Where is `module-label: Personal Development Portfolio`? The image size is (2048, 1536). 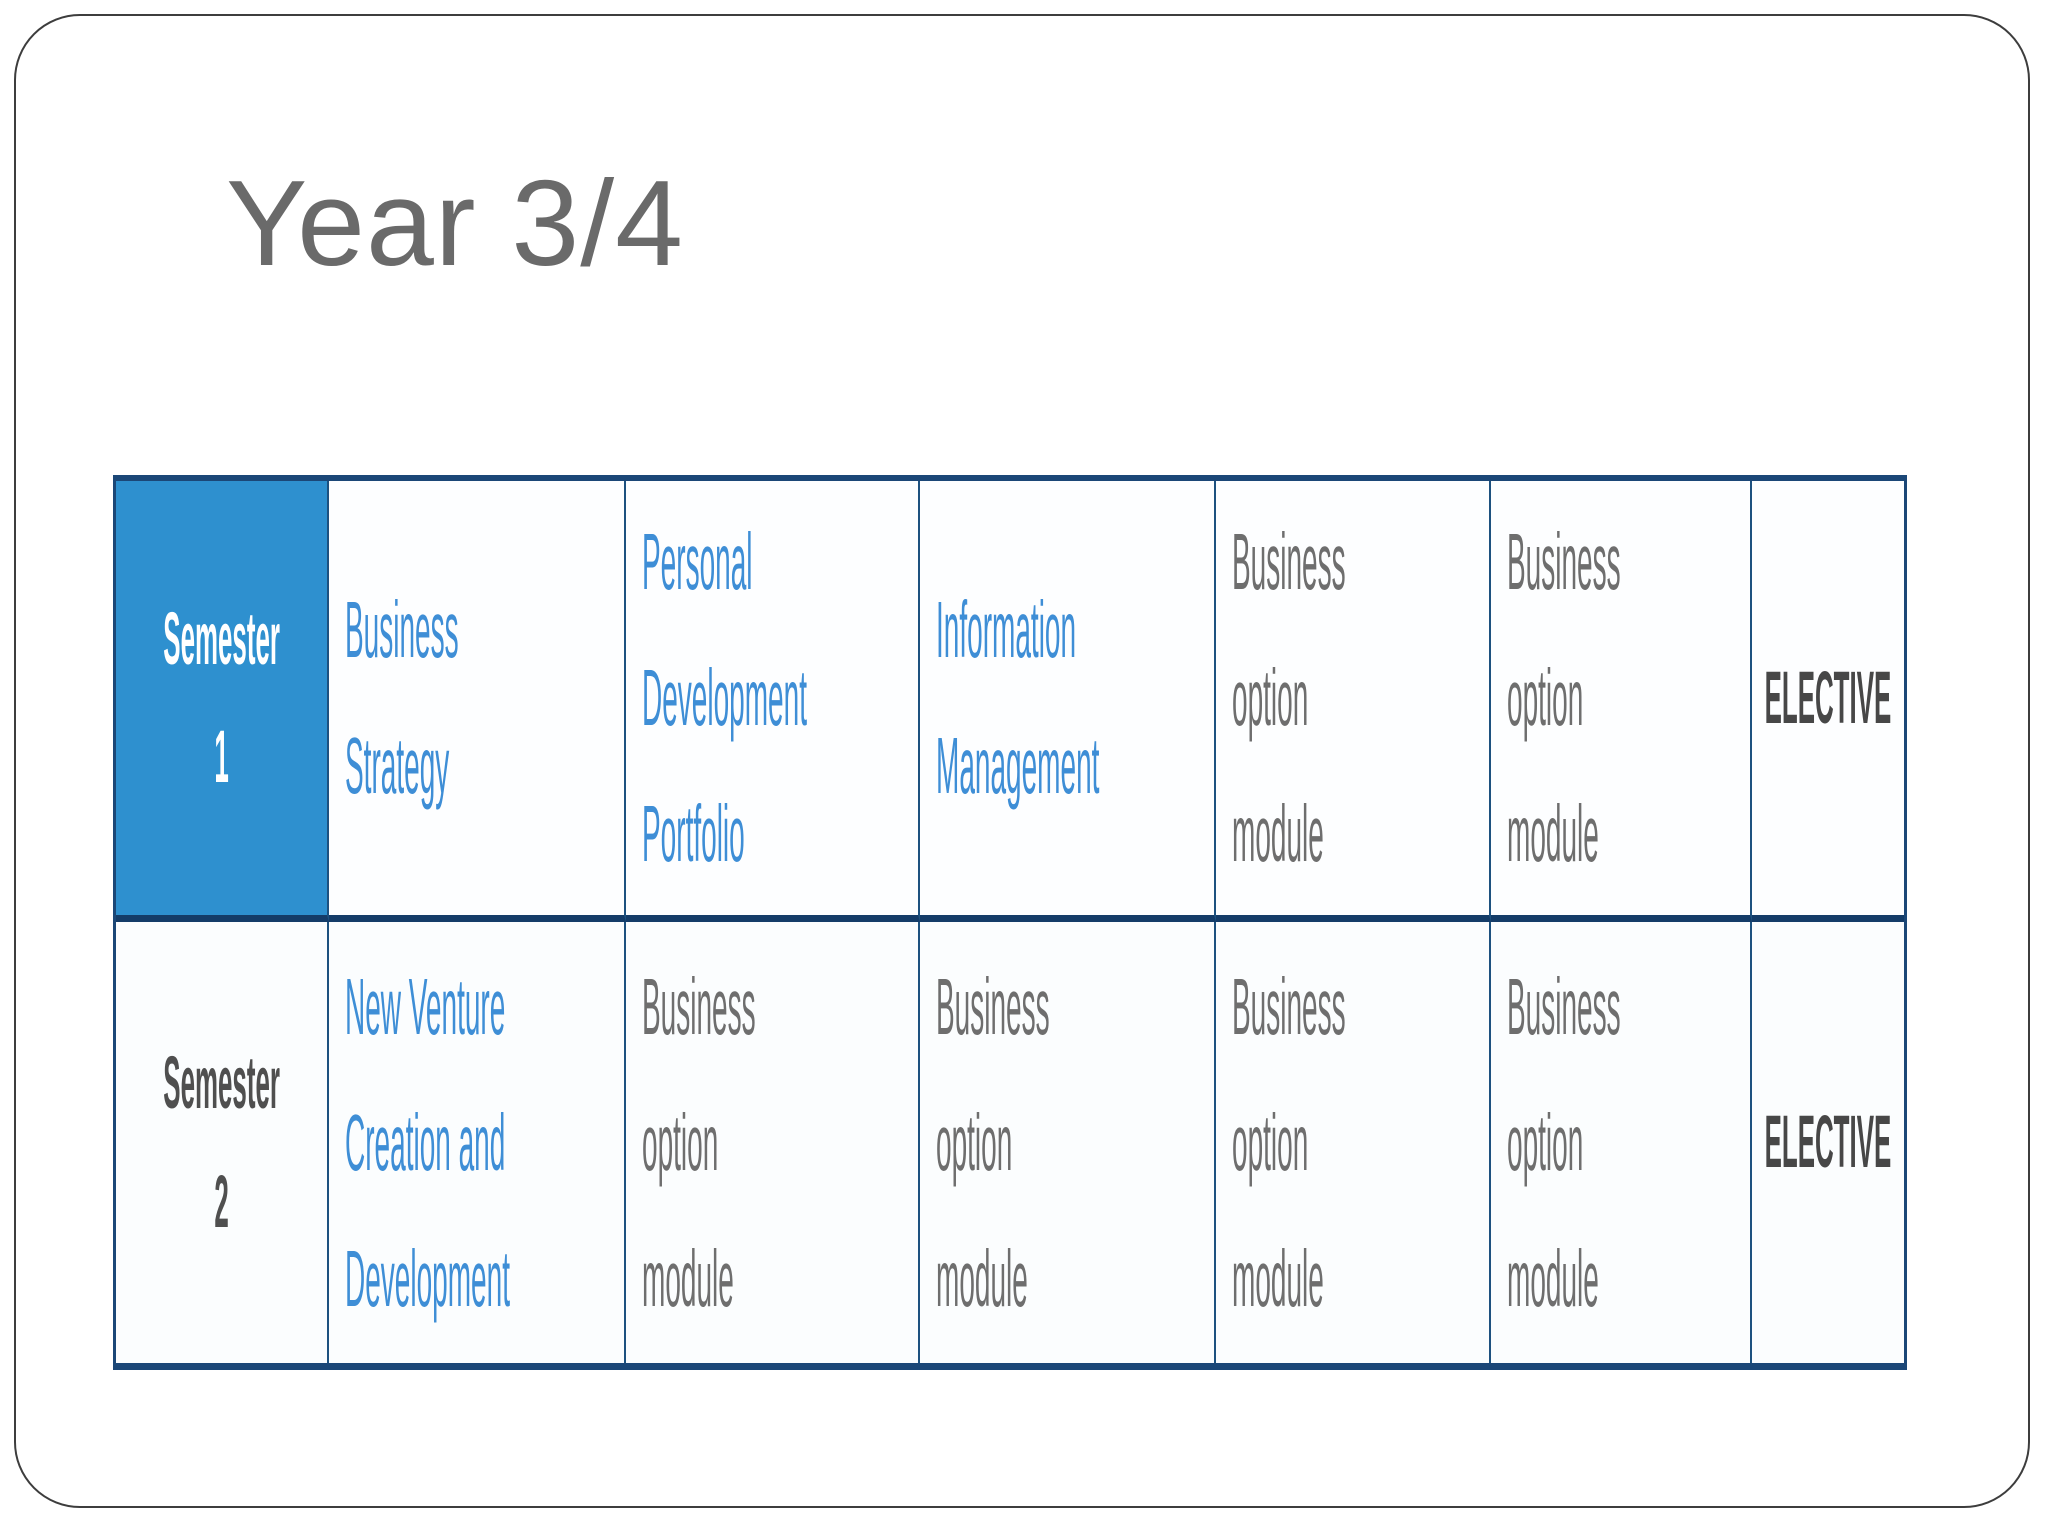
module-label: Personal Development Portfolio is located at coordinates (724, 697).